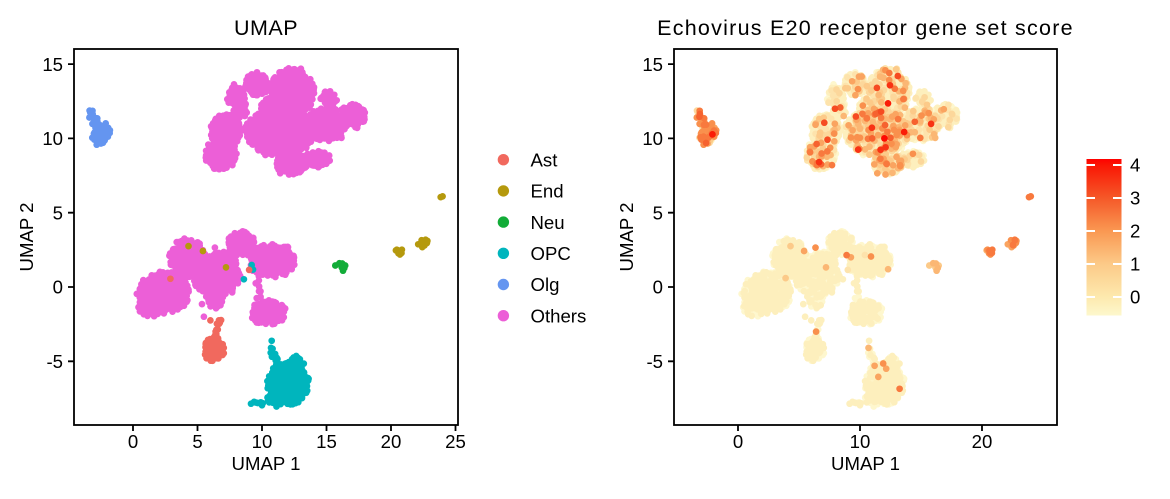 This screenshot has height=499, width=1170. What do you see at coordinates (455, 441) in the screenshot?
I see `svg-text: 25` at bounding box center [455, 441].